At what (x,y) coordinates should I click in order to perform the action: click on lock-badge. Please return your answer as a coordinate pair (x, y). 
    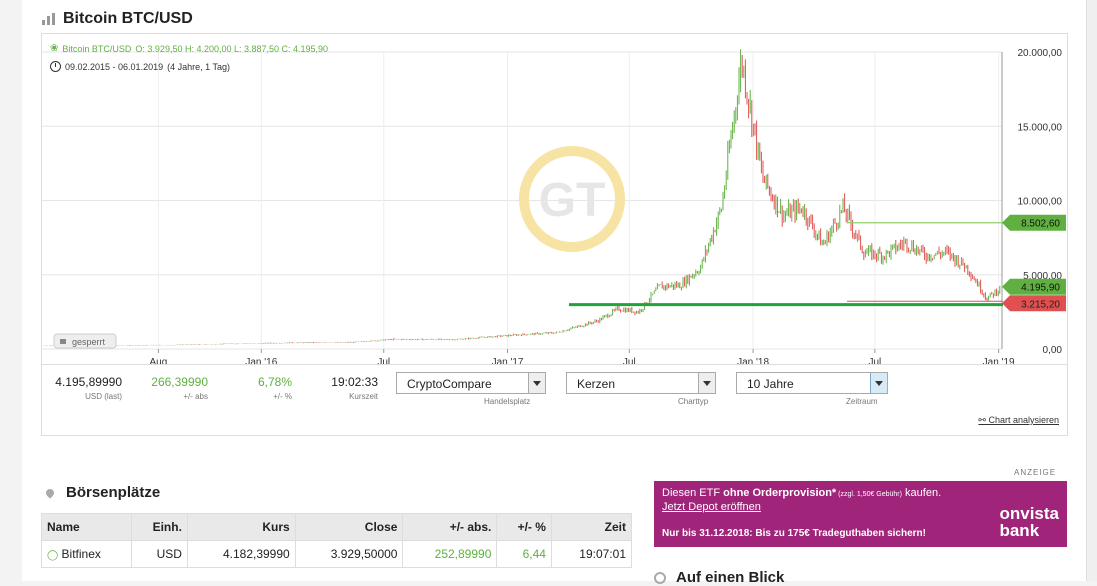
    Looking at the image, I should click on (85, 341).